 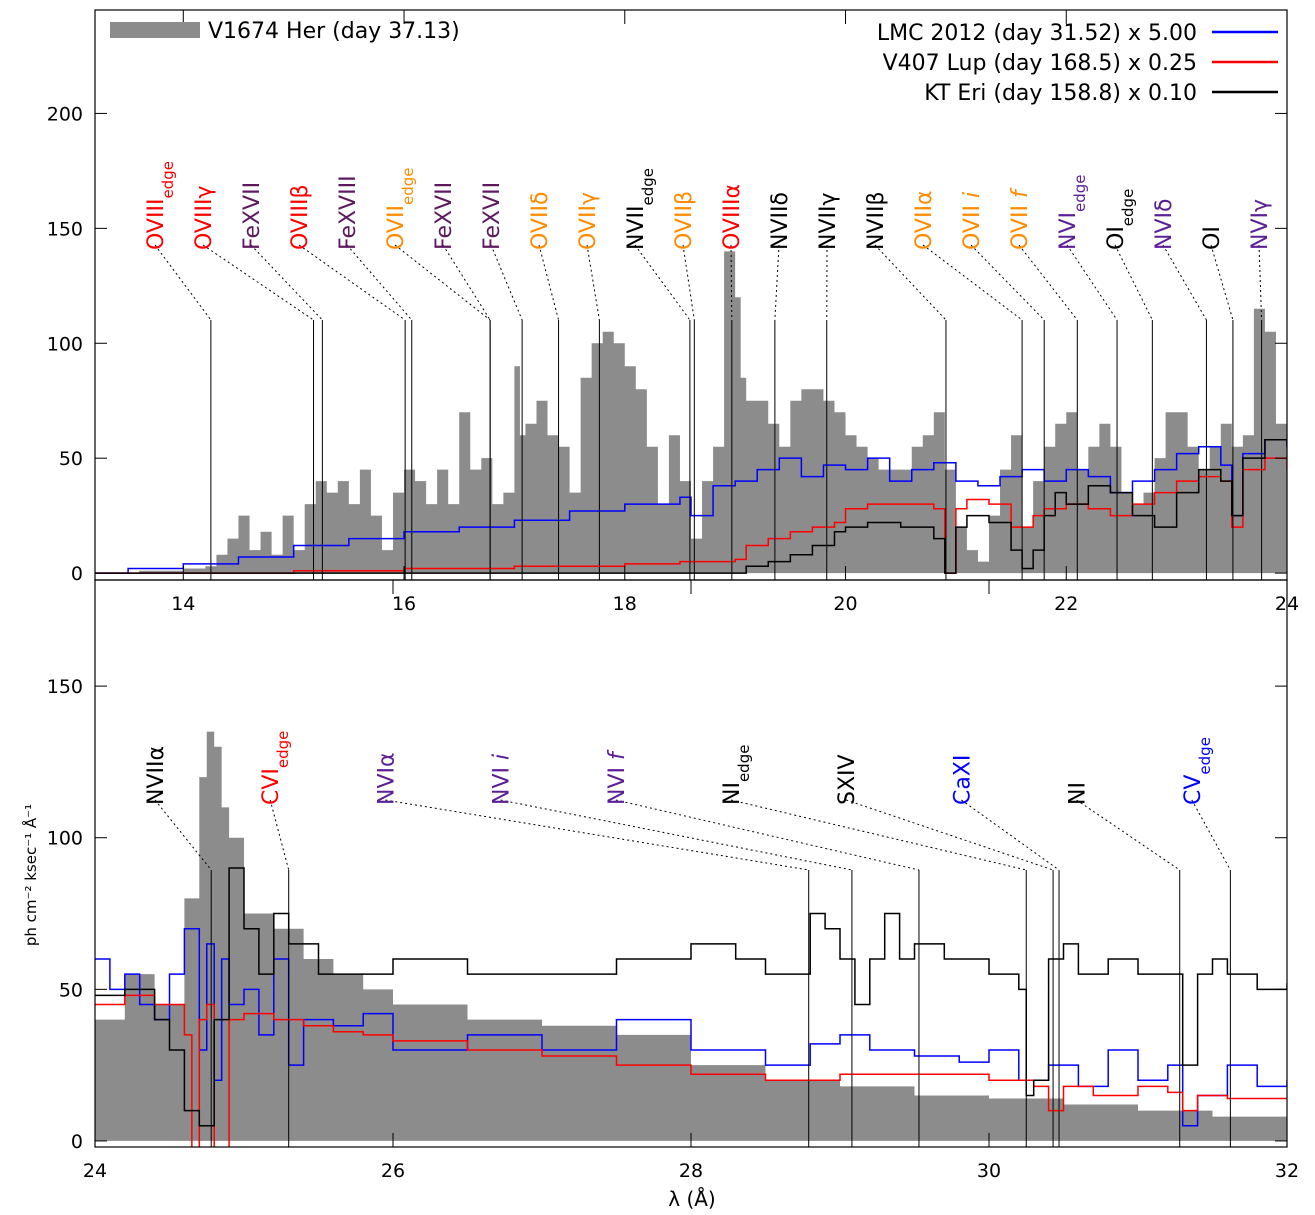 What do you see at coordinates (847, 779) in the screenshot?
I see `line-id-text: SXIV` at bounding box center [847, 779].